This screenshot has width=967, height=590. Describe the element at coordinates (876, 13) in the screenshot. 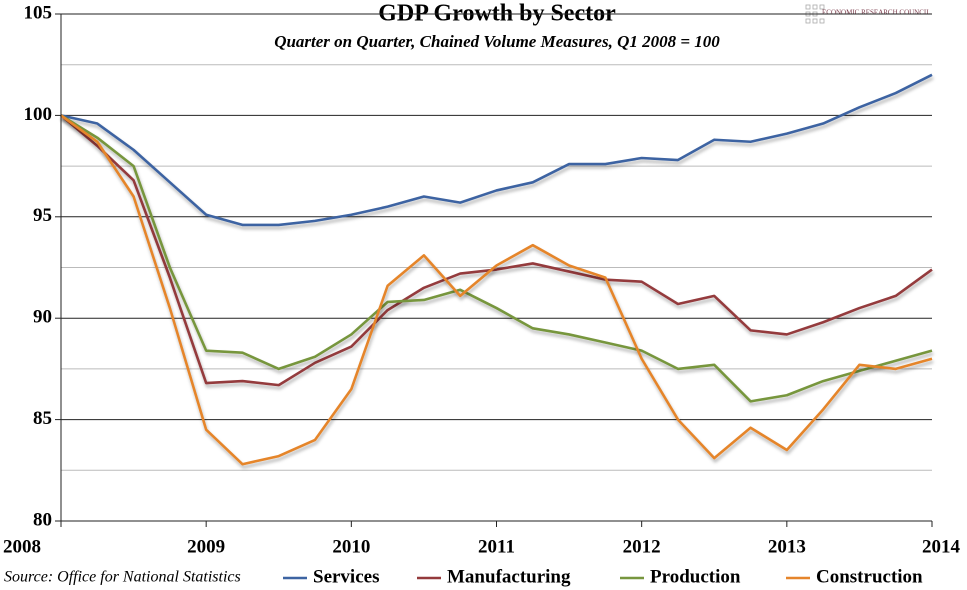

I see `logo-text: ECONOMIC RESEARCH COUNCIL` at that location.